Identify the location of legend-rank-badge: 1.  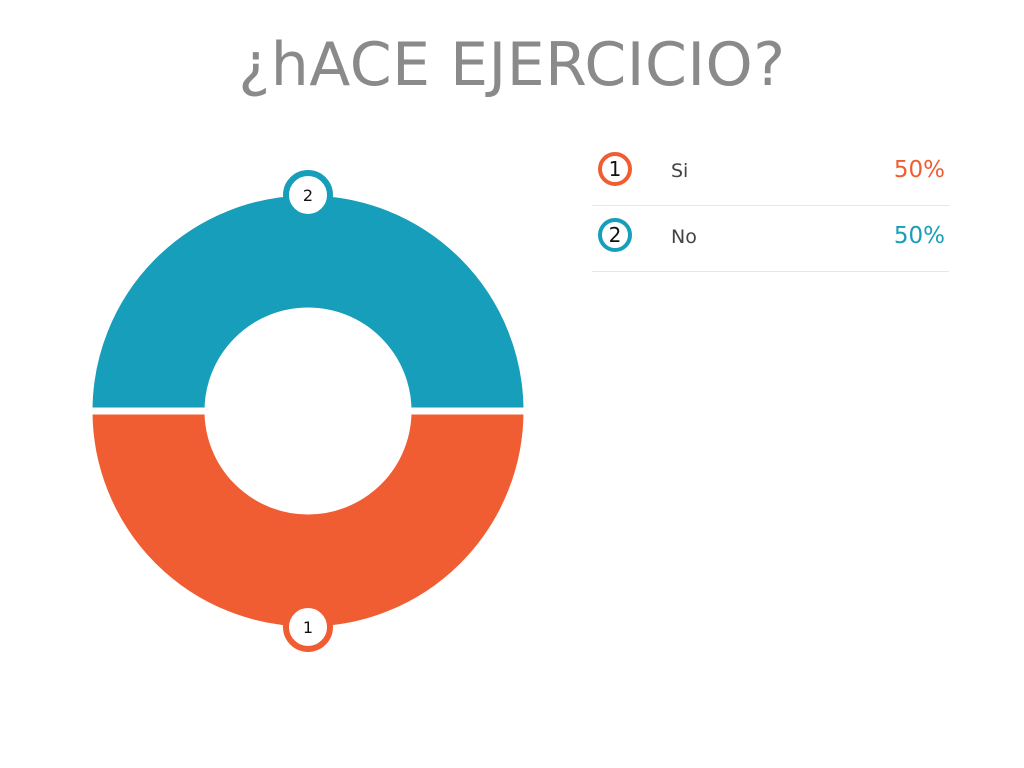
(615, 169).